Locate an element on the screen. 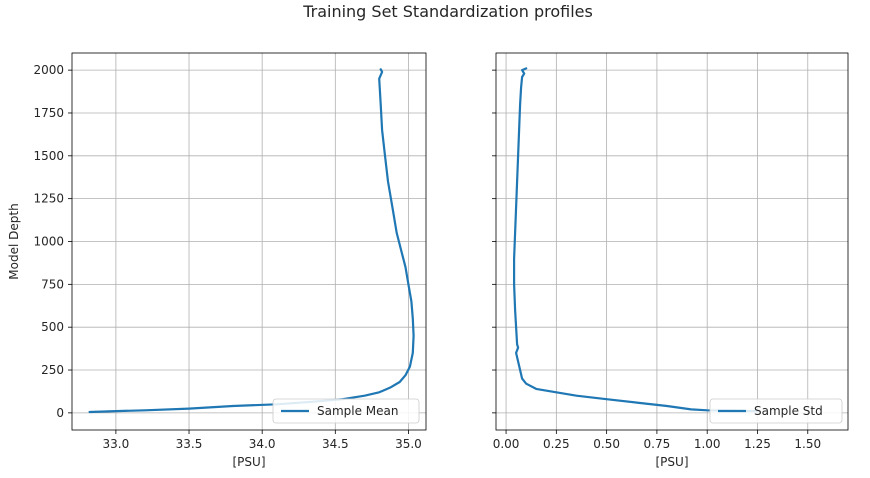 This screenshot has height=478, width=870. y-tick-label: 1250 is located at coordinates (48, 199).